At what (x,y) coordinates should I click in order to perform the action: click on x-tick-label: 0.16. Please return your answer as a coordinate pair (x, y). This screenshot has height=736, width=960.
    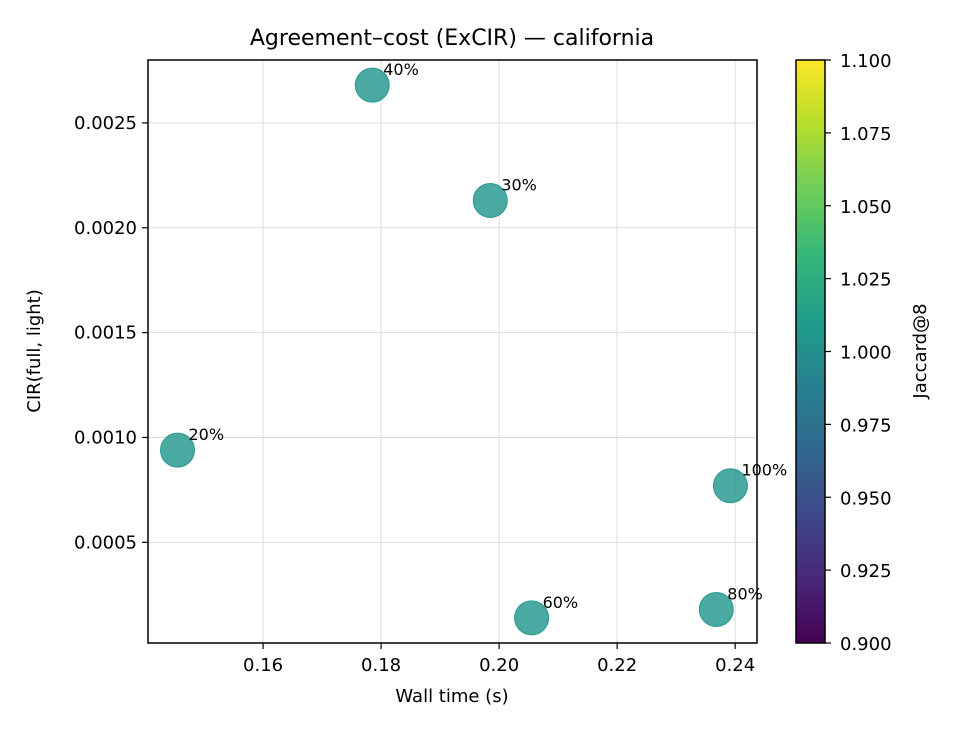
    Looking at the image, I should click on (263, 665).